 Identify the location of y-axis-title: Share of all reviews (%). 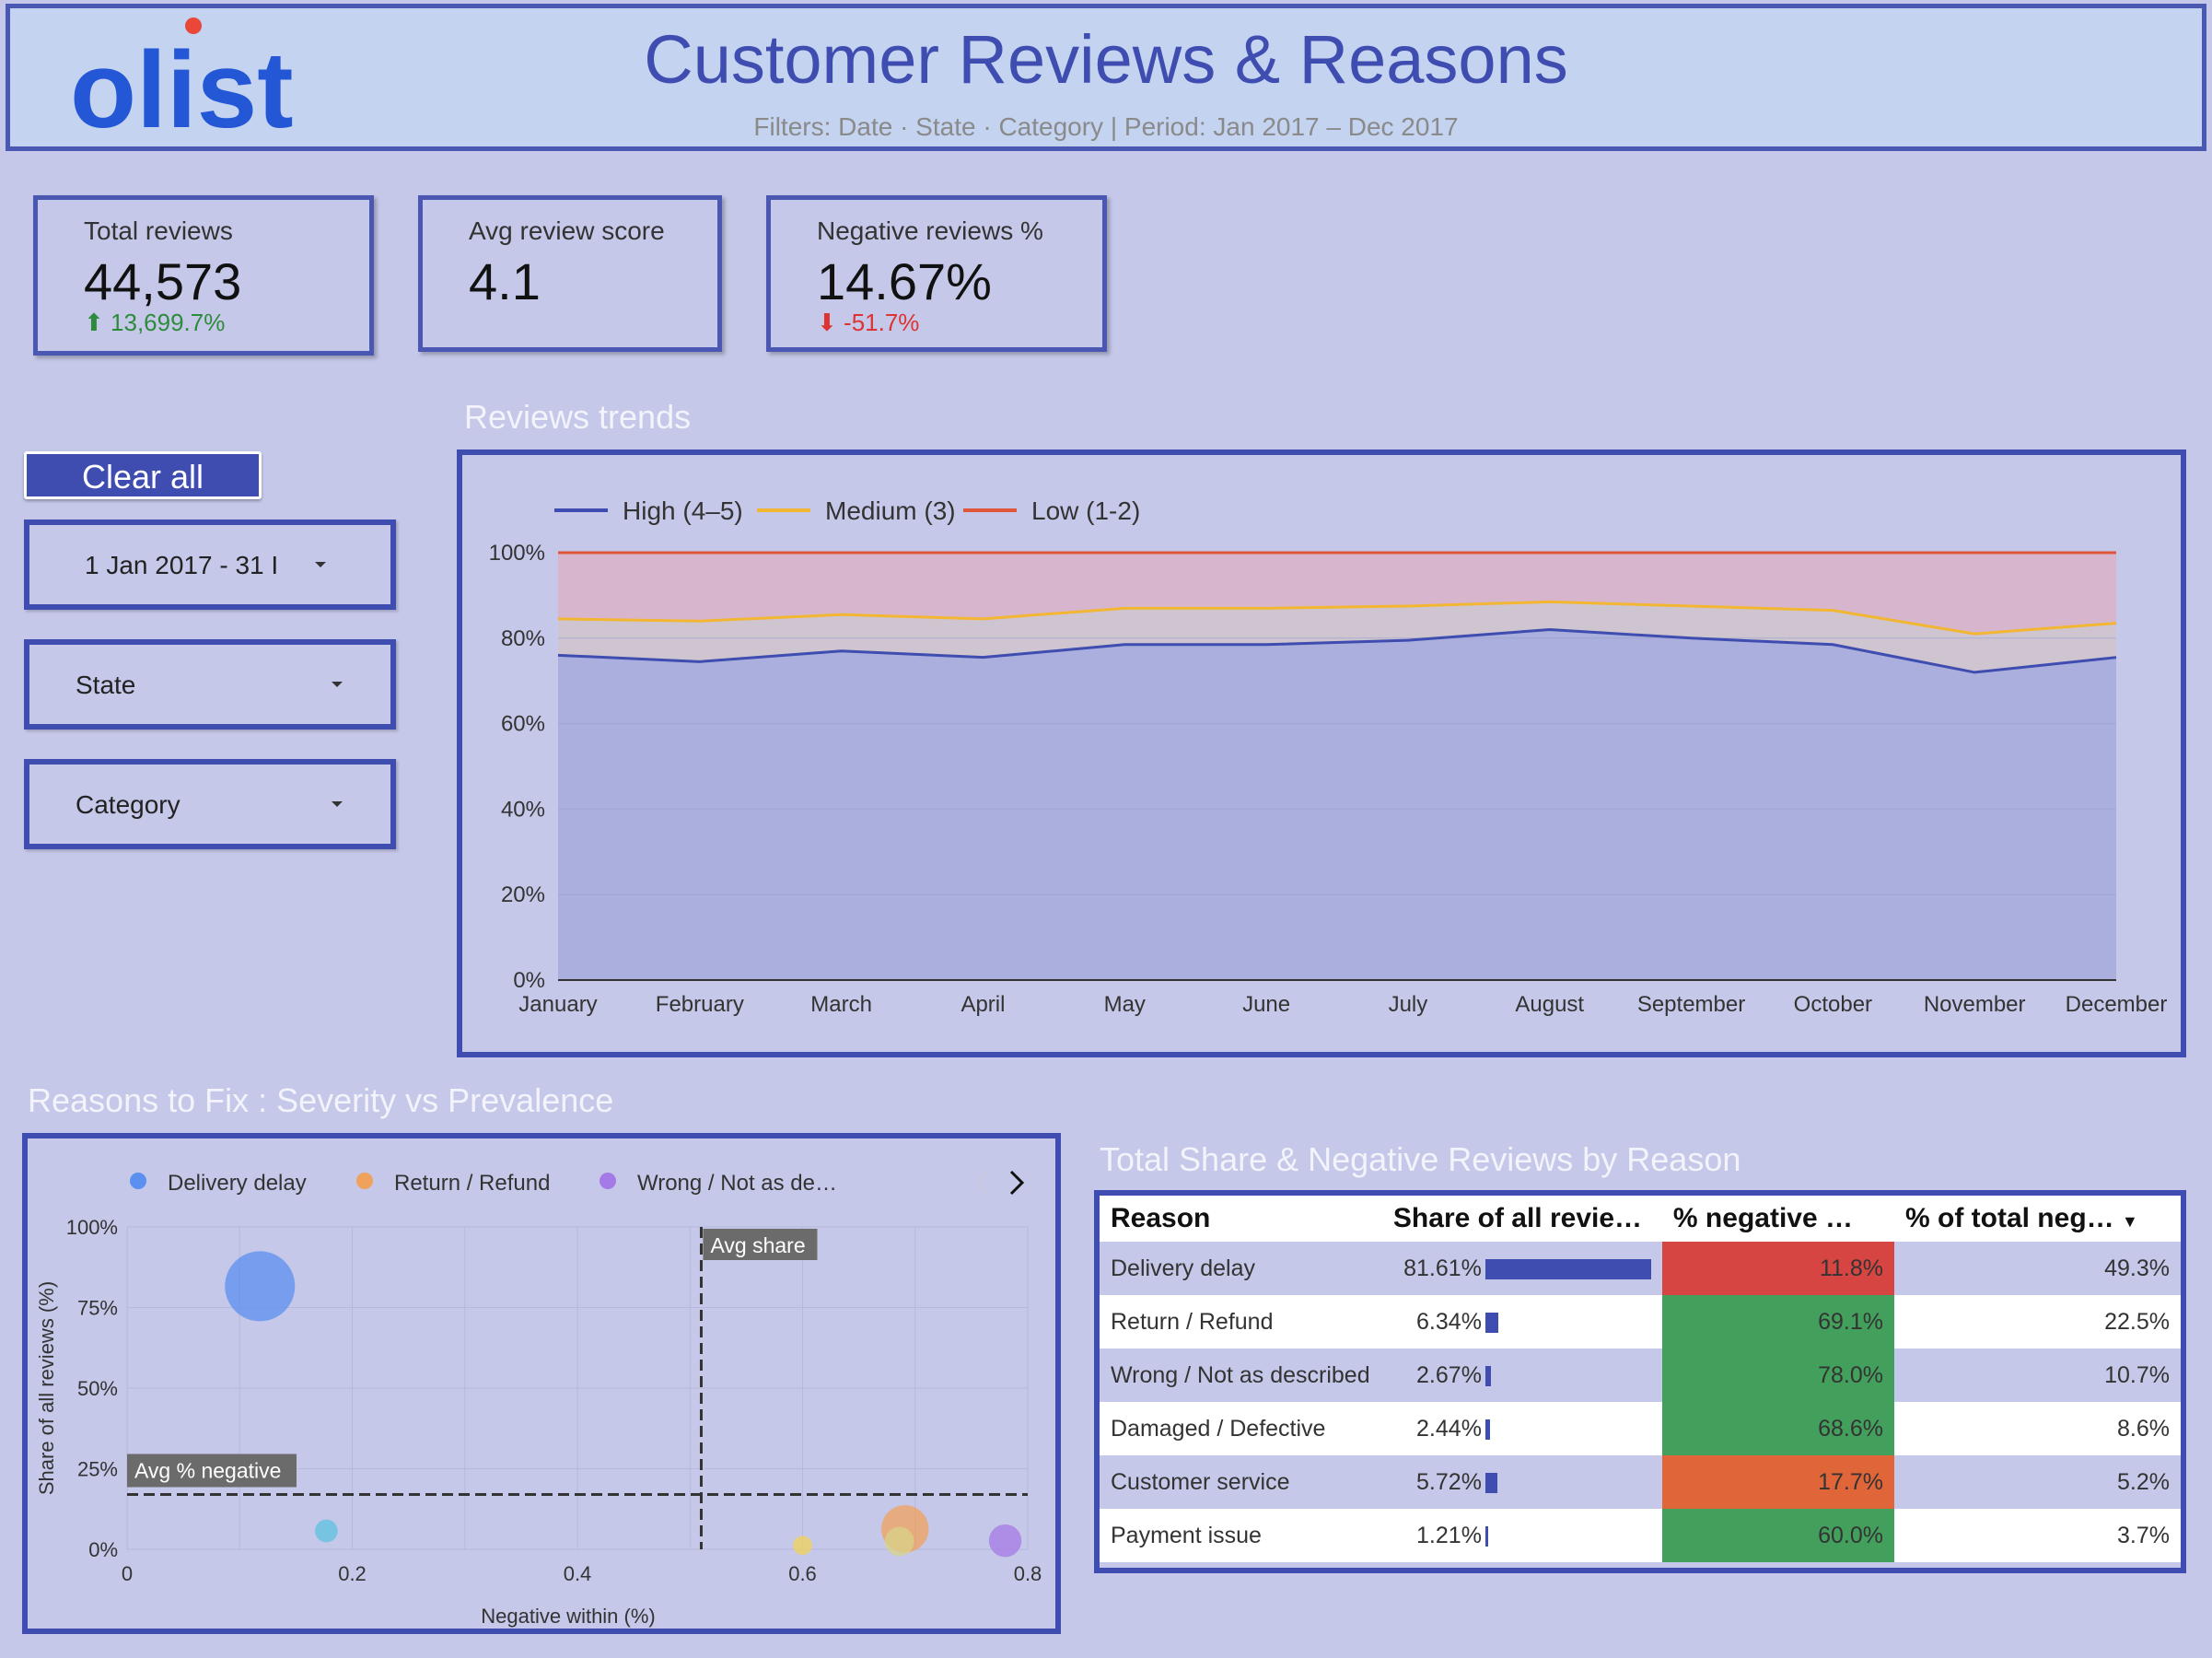
(47, 1388).